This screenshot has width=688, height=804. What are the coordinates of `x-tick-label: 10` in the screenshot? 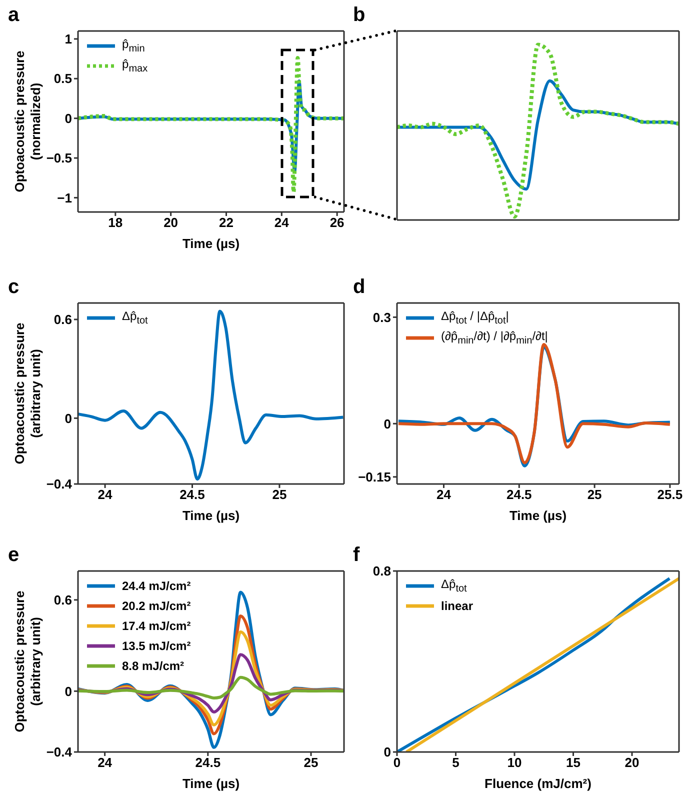 It's located at (514, 762).